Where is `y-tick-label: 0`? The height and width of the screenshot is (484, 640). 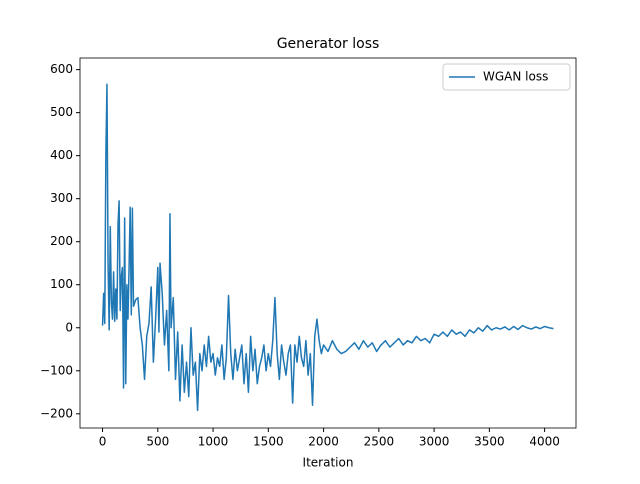
y-tick-label: 0 is located at coordinates (69, 327).